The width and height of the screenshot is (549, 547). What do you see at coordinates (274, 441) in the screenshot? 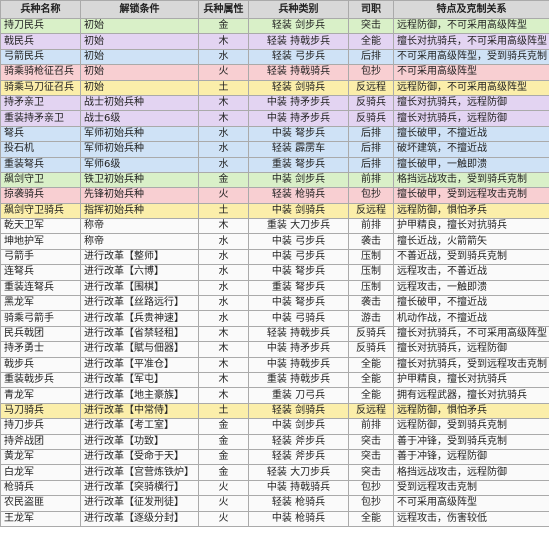
I see `table-row: 持斧战团 进行改革【功致】金轻装 斧步兵 突击 善于冲锋，受到骑兵克制` at bounding box center [274, 441].